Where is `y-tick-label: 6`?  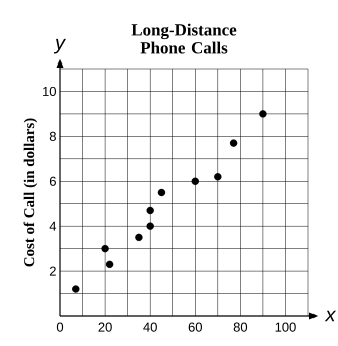
y-tick-label: 6 is located at coordinates (53, 181).